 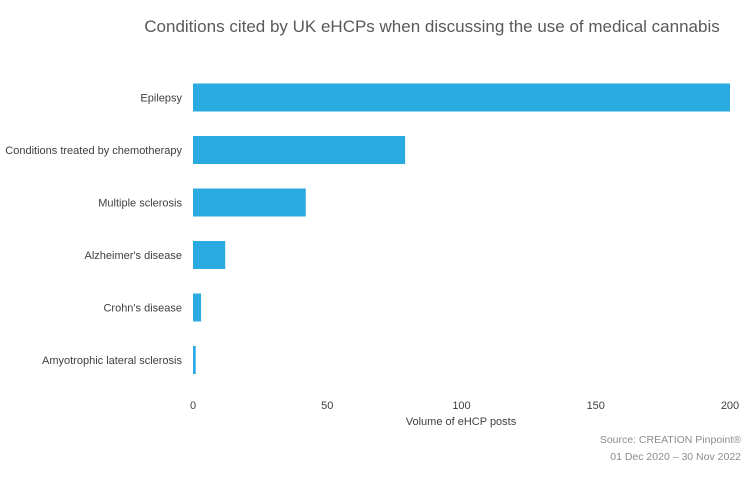 What do you see at coordinates (327, 406) in the screenshot?
I see `x-tick-label: 50` at bounding box center [327, 406].